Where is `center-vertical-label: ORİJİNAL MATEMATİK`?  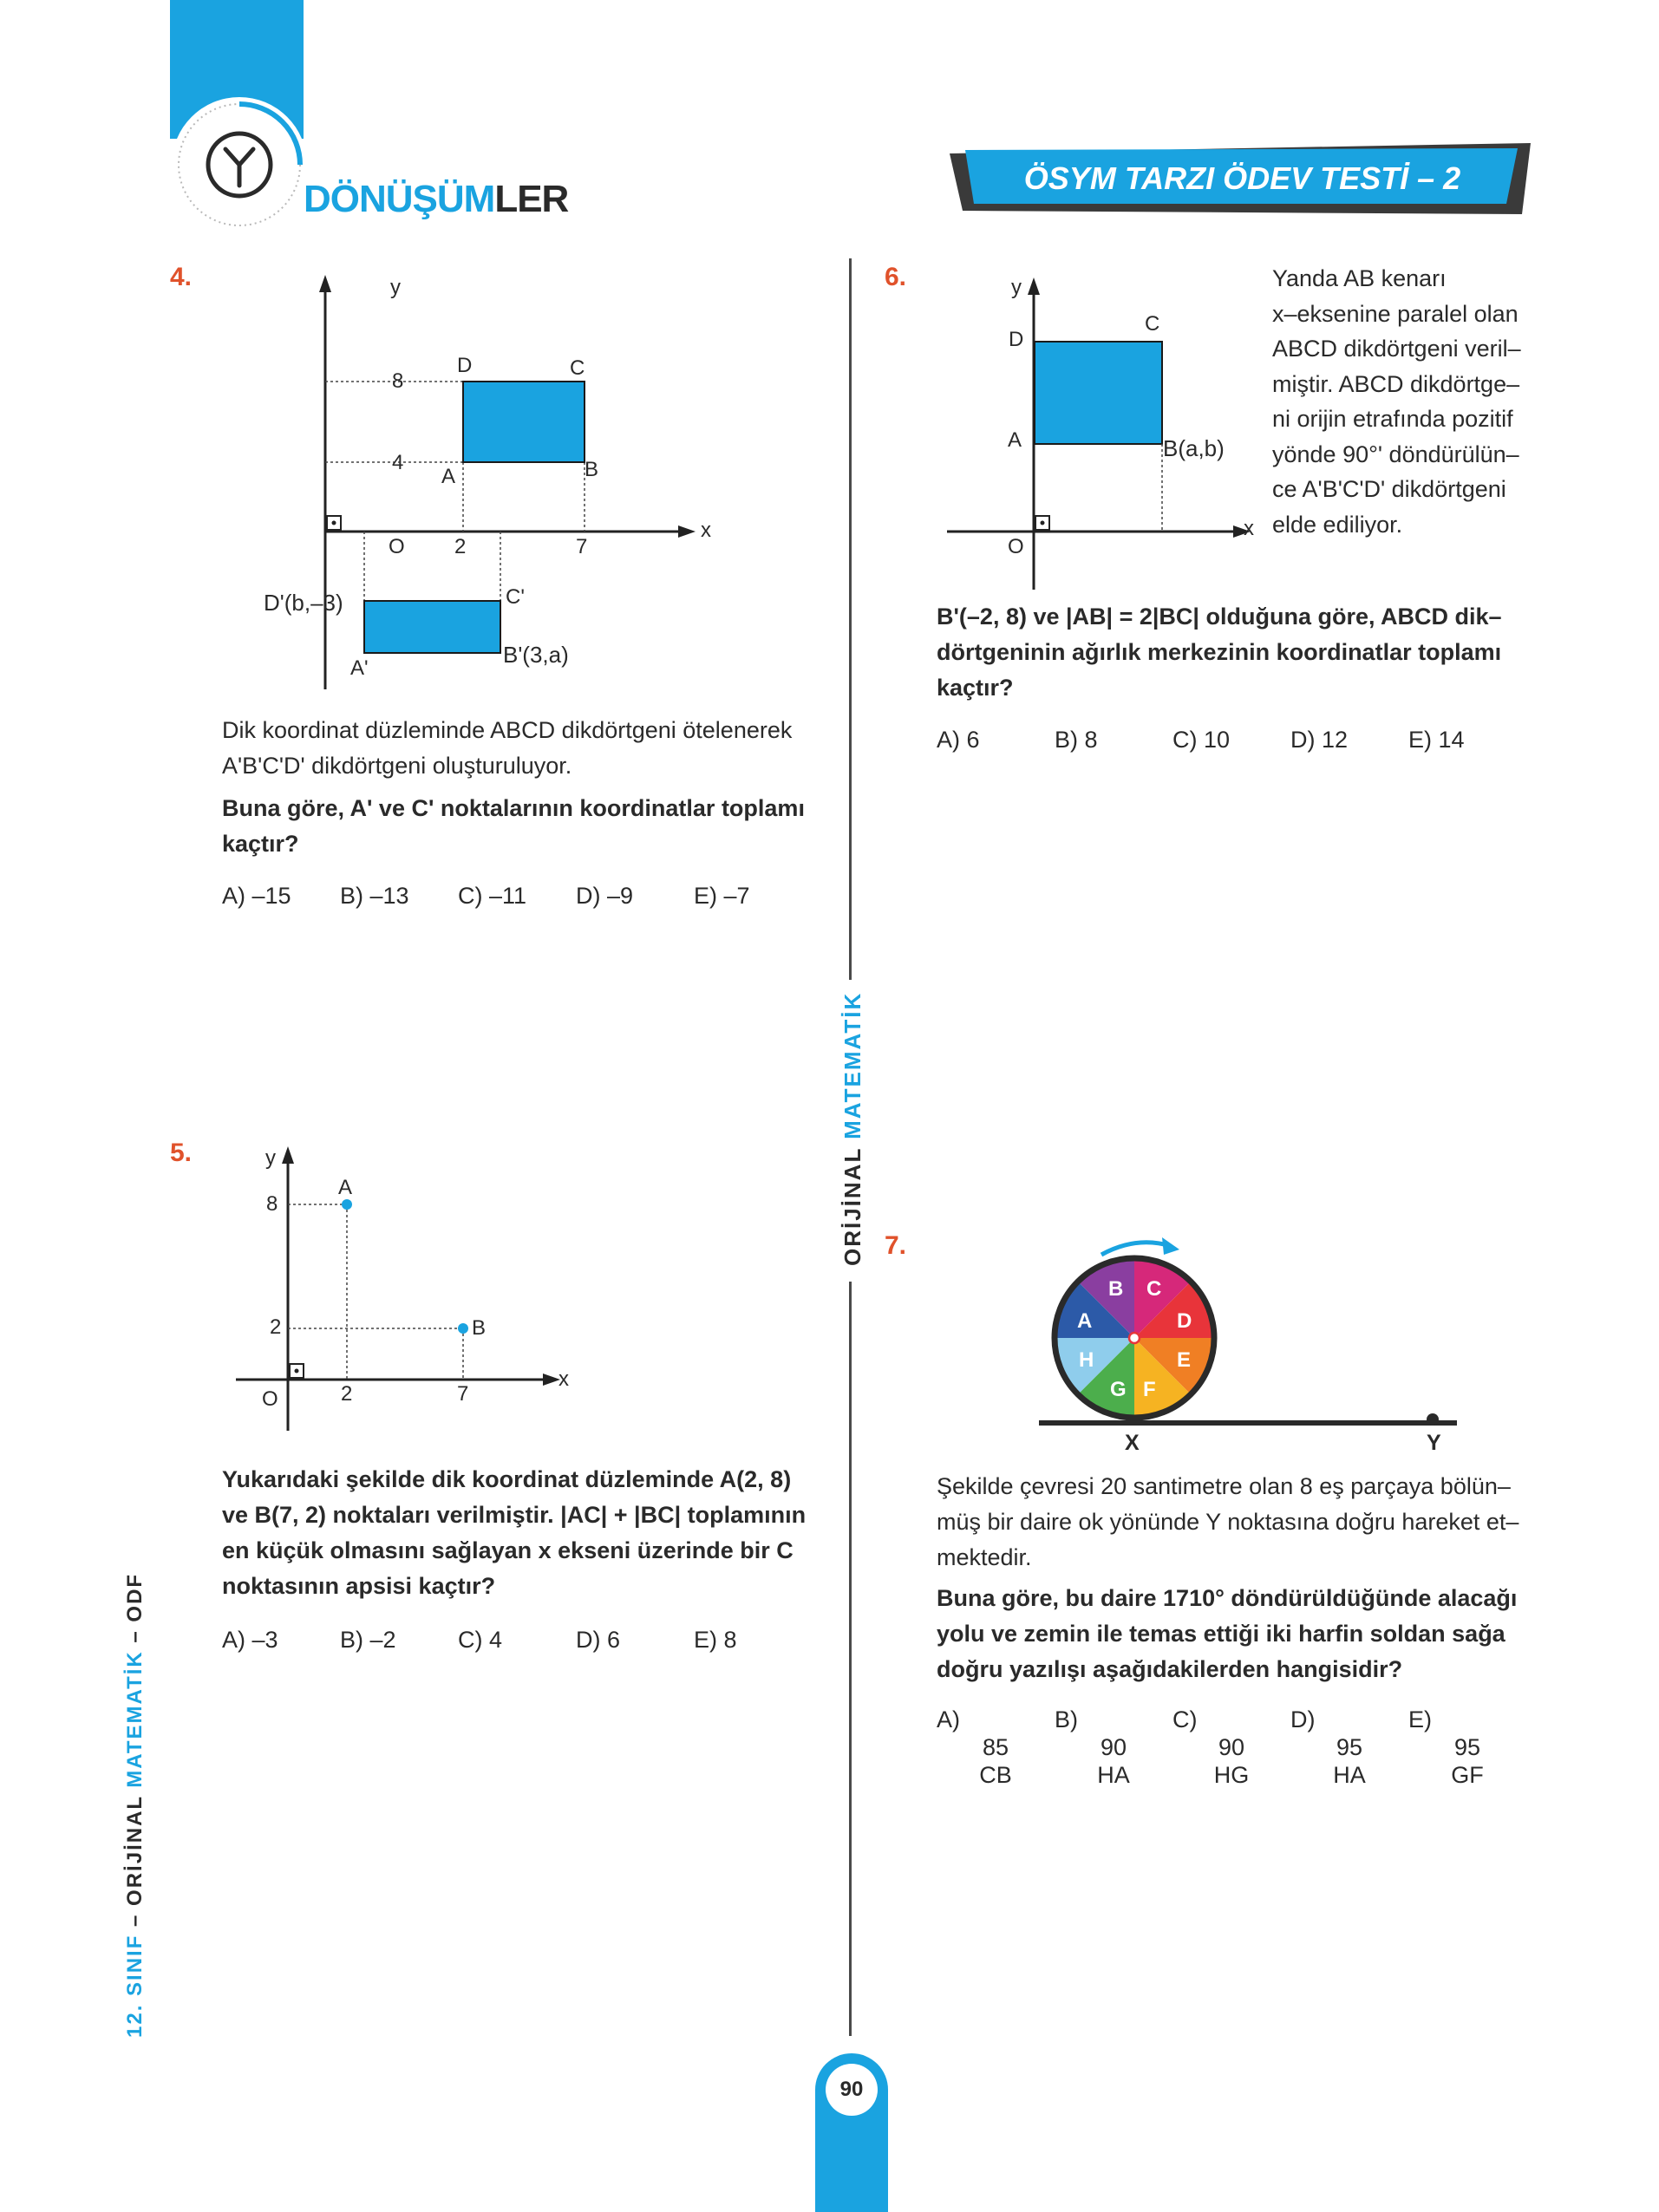
center-vertical-label: ORİJİNAL MATEMATİK is located at coordinates (852, 1128).